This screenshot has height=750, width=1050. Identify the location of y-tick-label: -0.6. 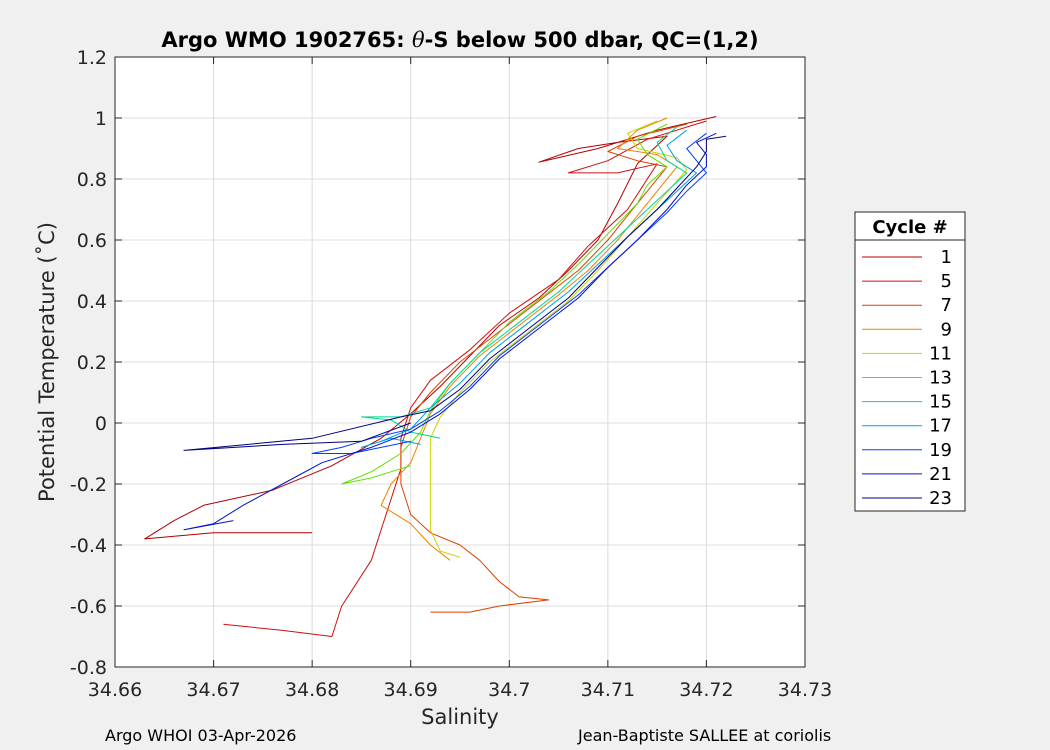
(88, 607).